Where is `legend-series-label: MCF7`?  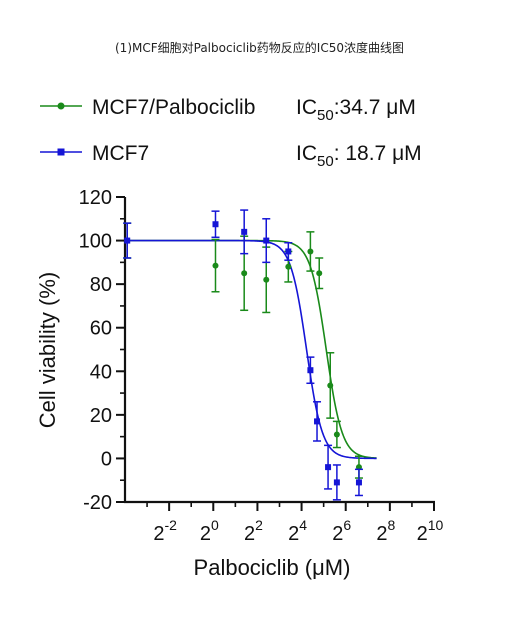 legend-series-label: MCF7 is located at coordinates (120, 153).